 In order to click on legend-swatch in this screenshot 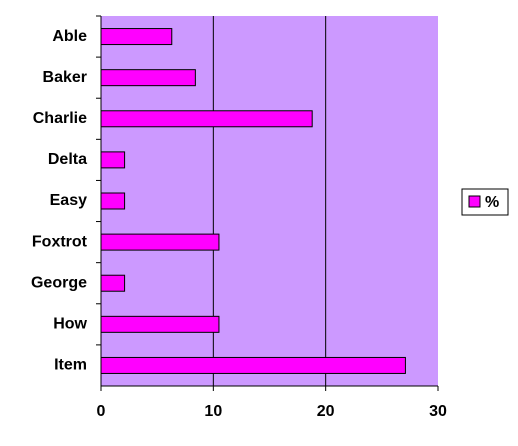, I will do `click(474, 201)`.